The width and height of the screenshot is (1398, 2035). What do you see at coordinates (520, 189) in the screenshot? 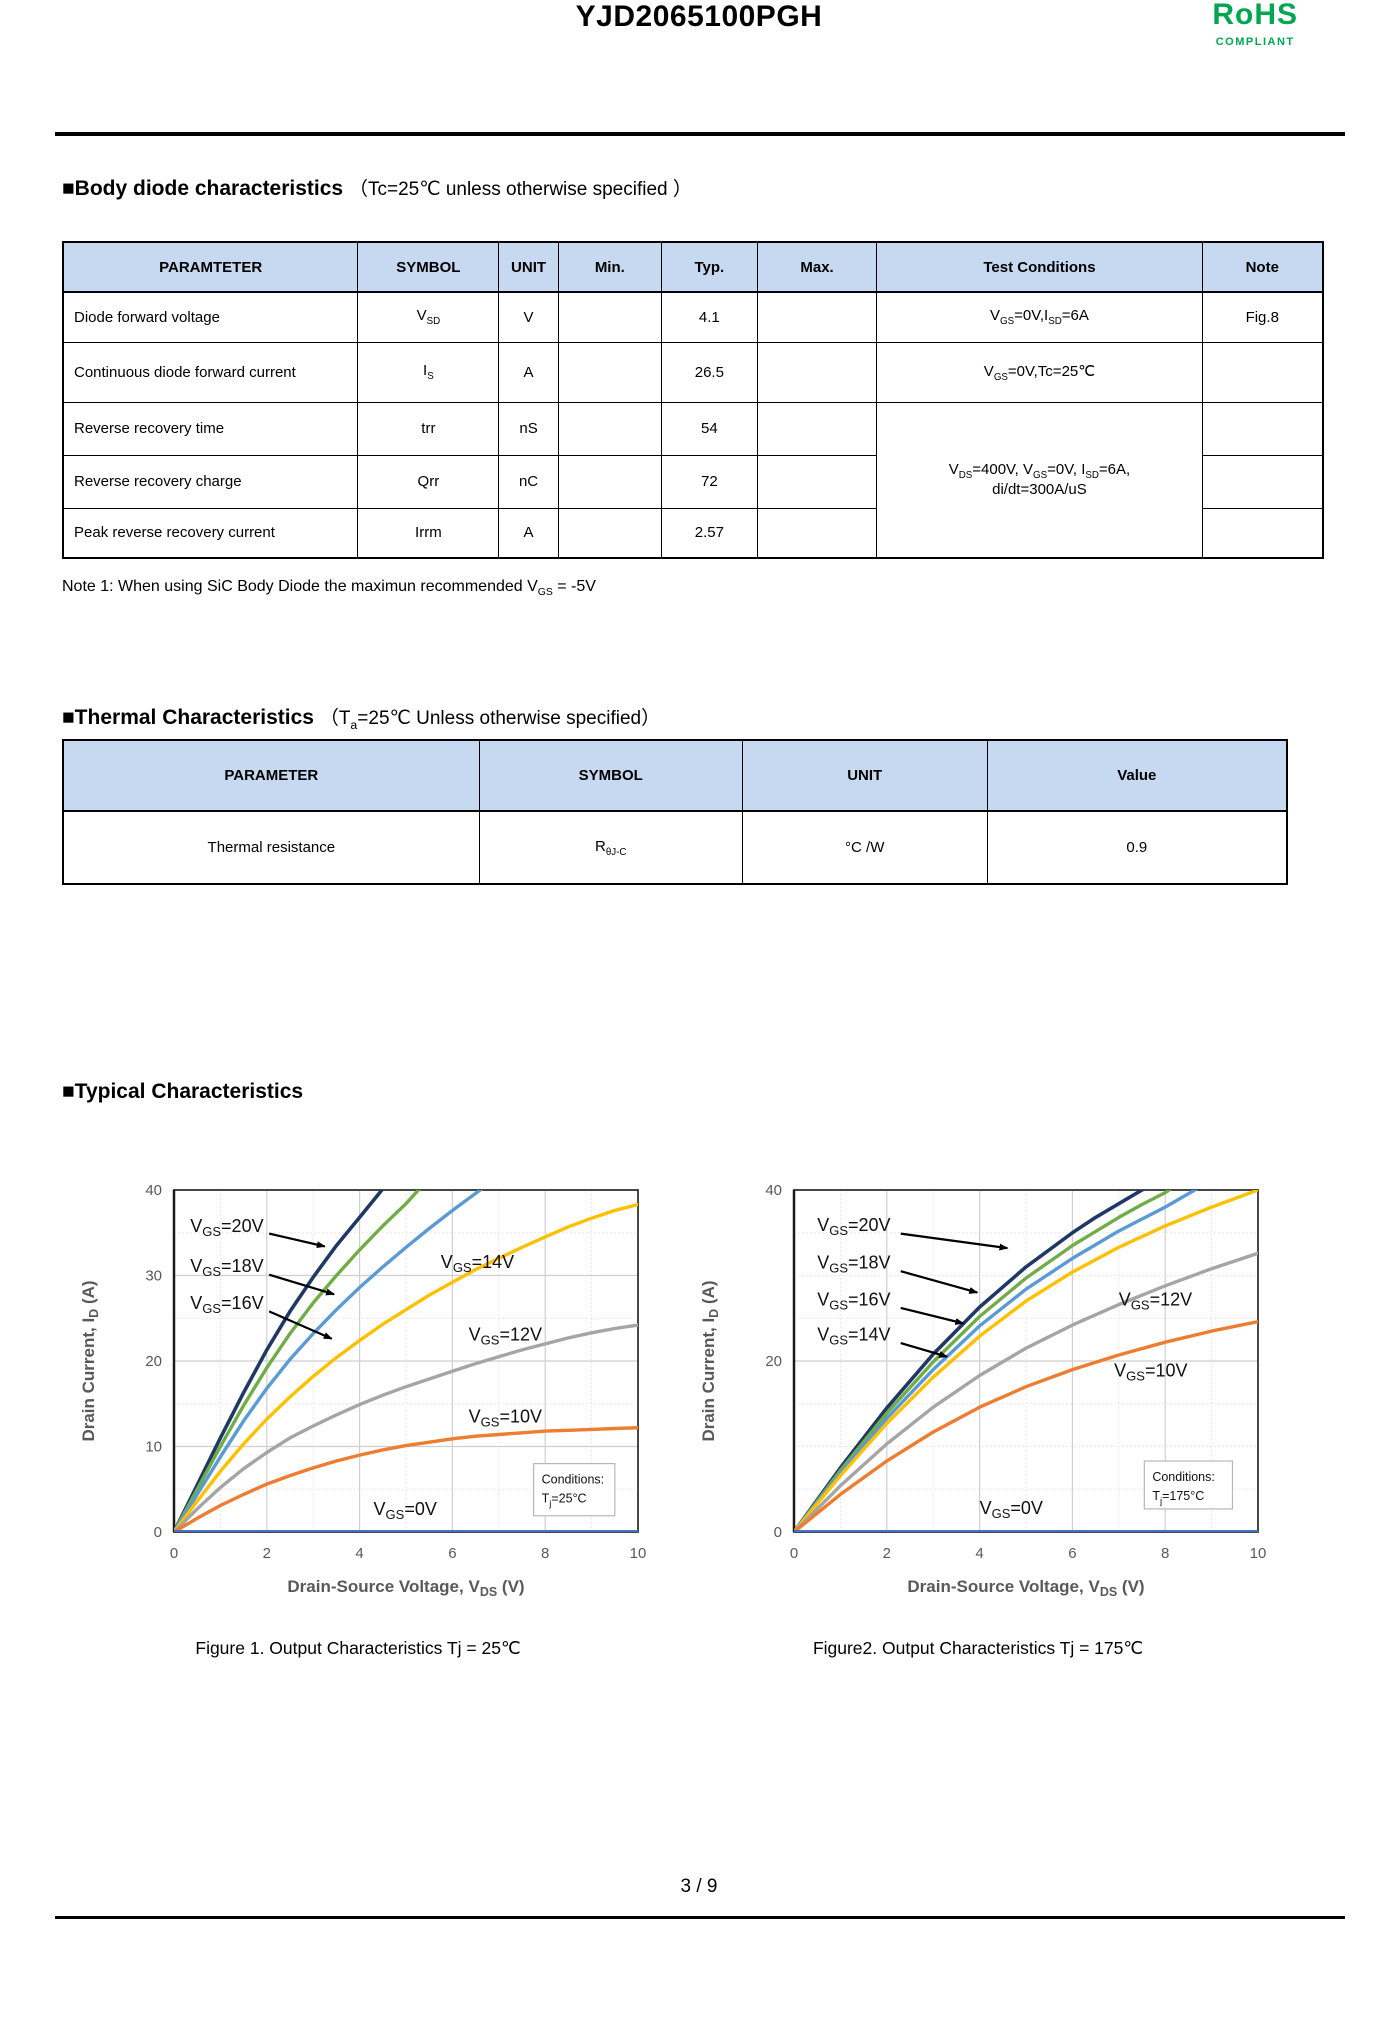
I see `body-diode-heading-note: （Tc=25℃ unless otherwise specified ）` at bounding box center [520, 189].